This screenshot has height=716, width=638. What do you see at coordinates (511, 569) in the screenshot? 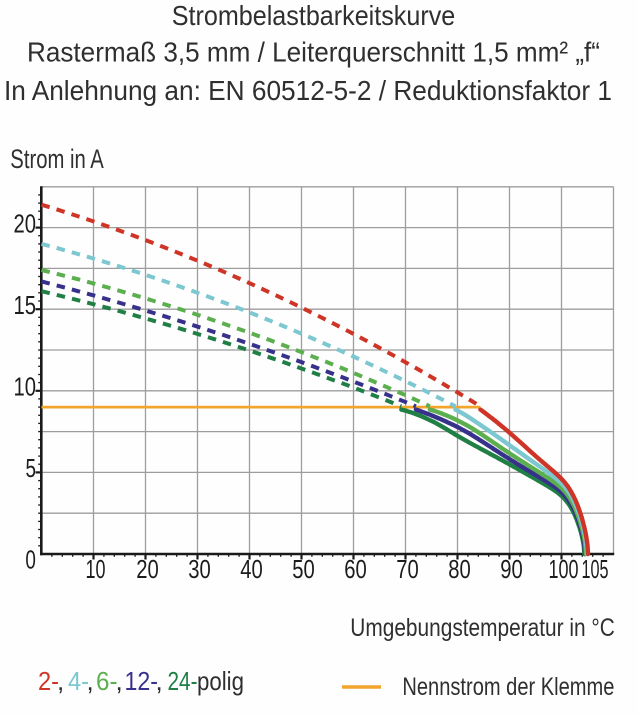
I see `svg-text: 90` at bounding box center [511, 569].